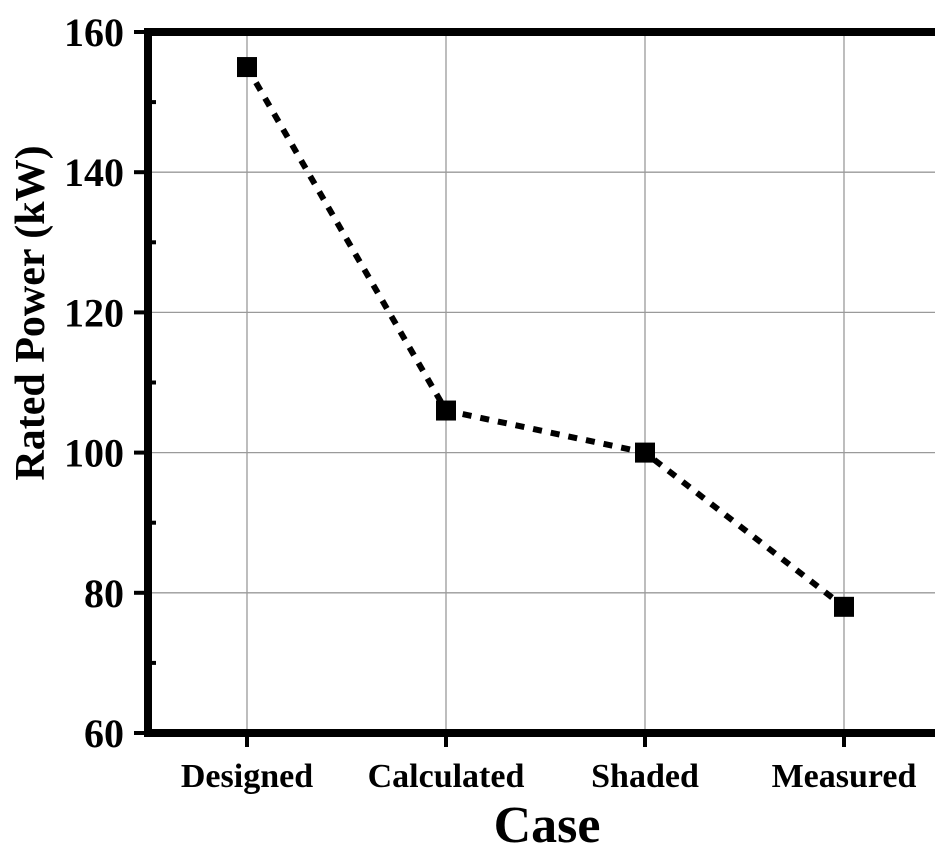 The width and height of the screenshot is (935, 854). Describe the element at coordinates (247, 67) in the screenshot. I see `data-point-designed` at that location.